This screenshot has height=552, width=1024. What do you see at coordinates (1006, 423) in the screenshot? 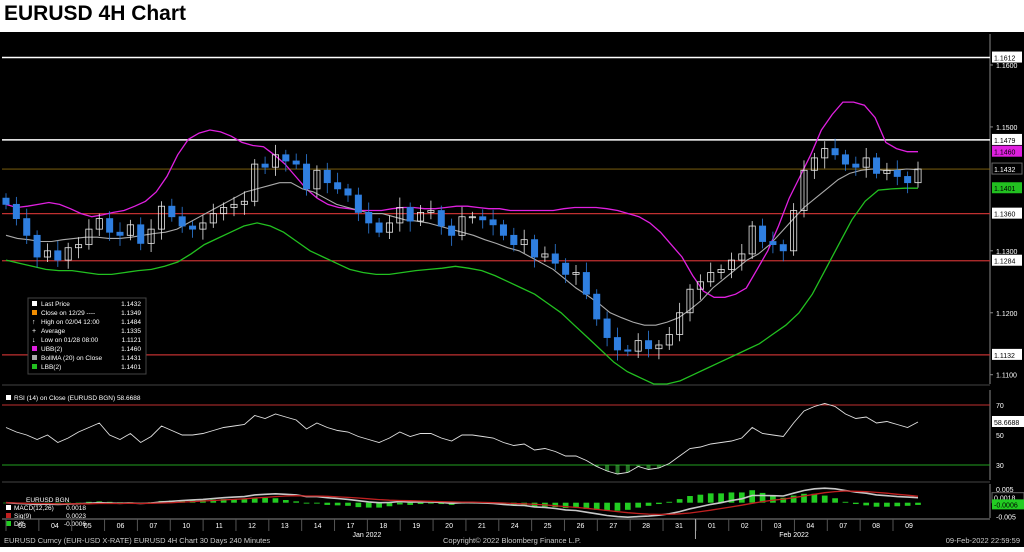
I see `rsi-value-label: 58.6688` at bounding box center [1006, 423].